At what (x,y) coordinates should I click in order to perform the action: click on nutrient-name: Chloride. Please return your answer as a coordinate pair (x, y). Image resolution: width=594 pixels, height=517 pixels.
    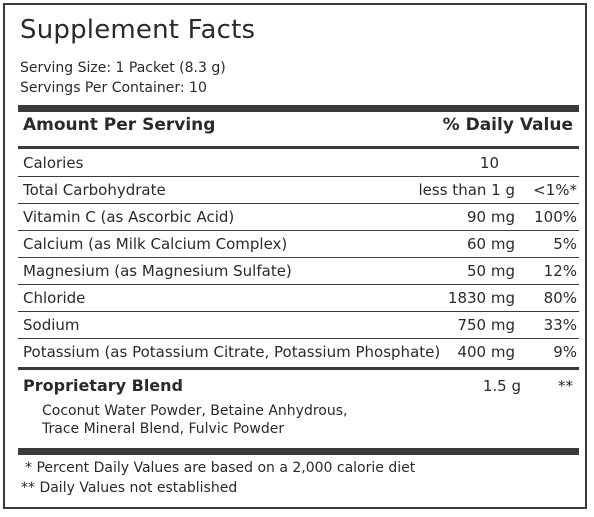
    Looking at the image, I should click on (54, 298).